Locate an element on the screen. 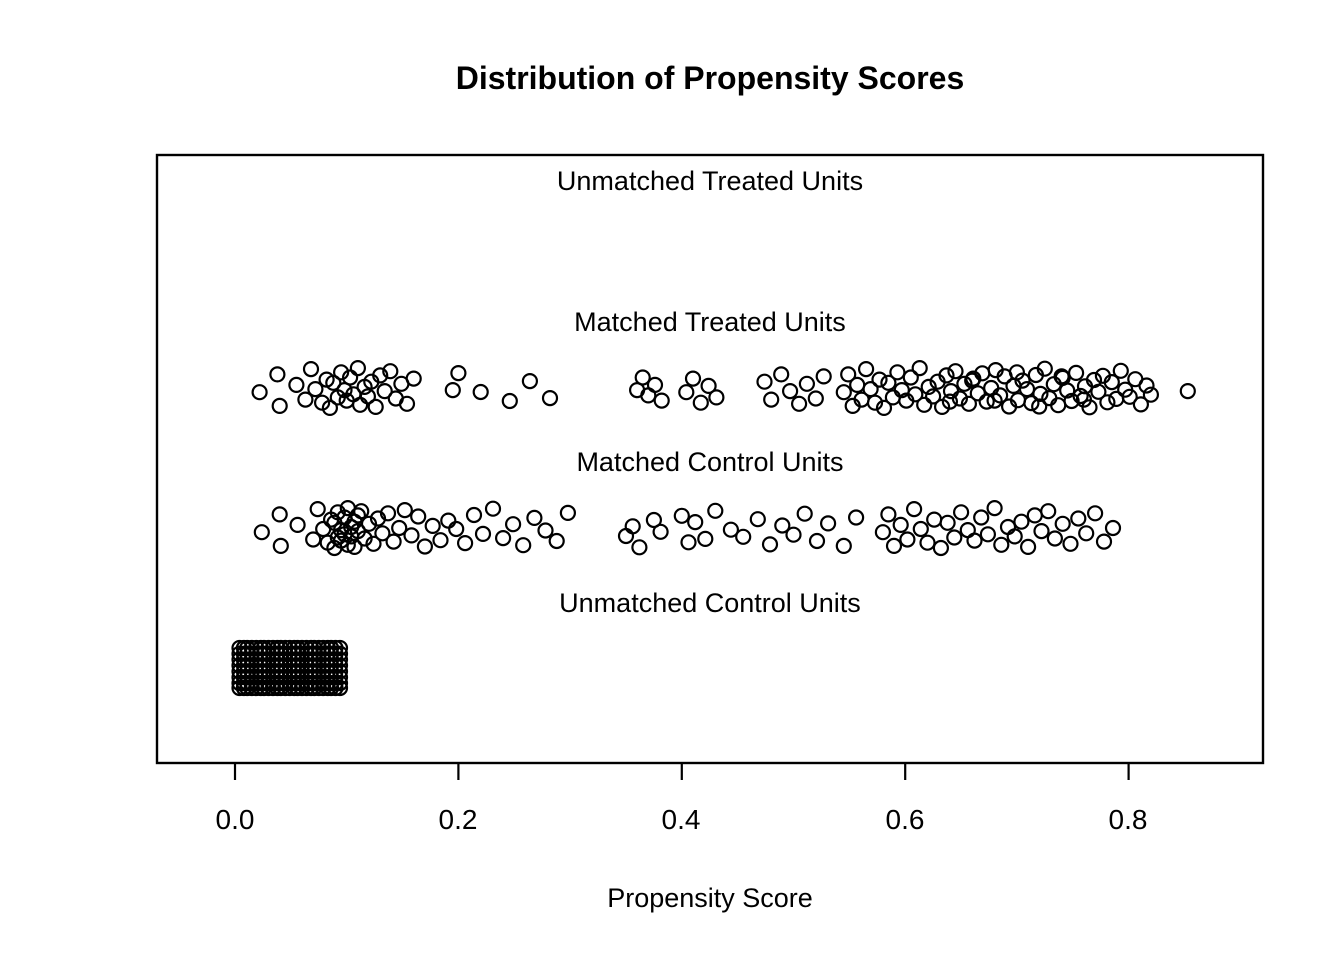 The width and height of the screenshot is (1344, 960). group-label-matched-treated: Matched Treated Units is located at coordinates (710, 322).